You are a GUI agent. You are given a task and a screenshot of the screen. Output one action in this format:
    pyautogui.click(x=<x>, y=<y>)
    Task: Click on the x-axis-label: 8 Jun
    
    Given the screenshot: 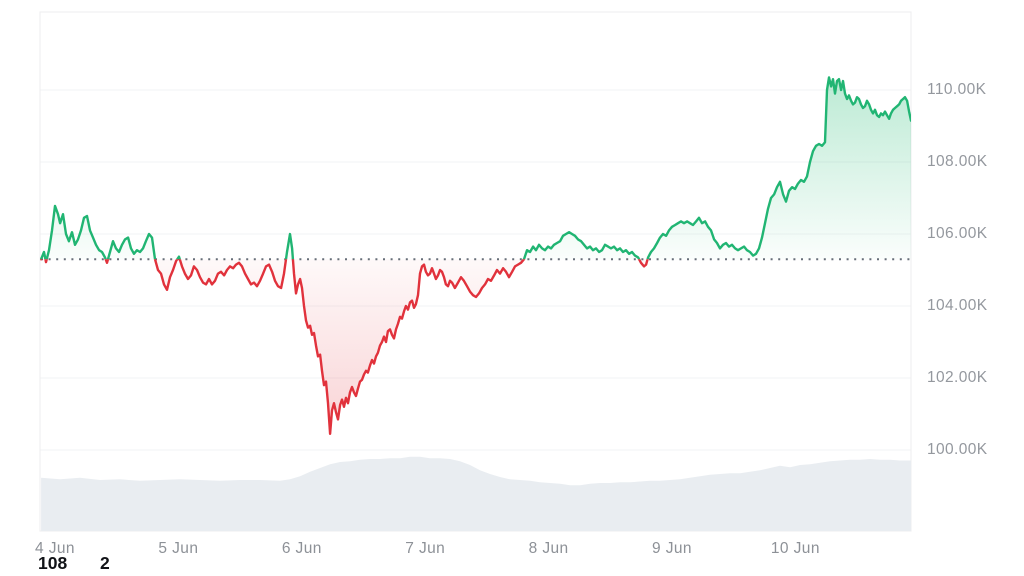 What is the action you would take?
    pyautogui.click(x=548, y=548)
    